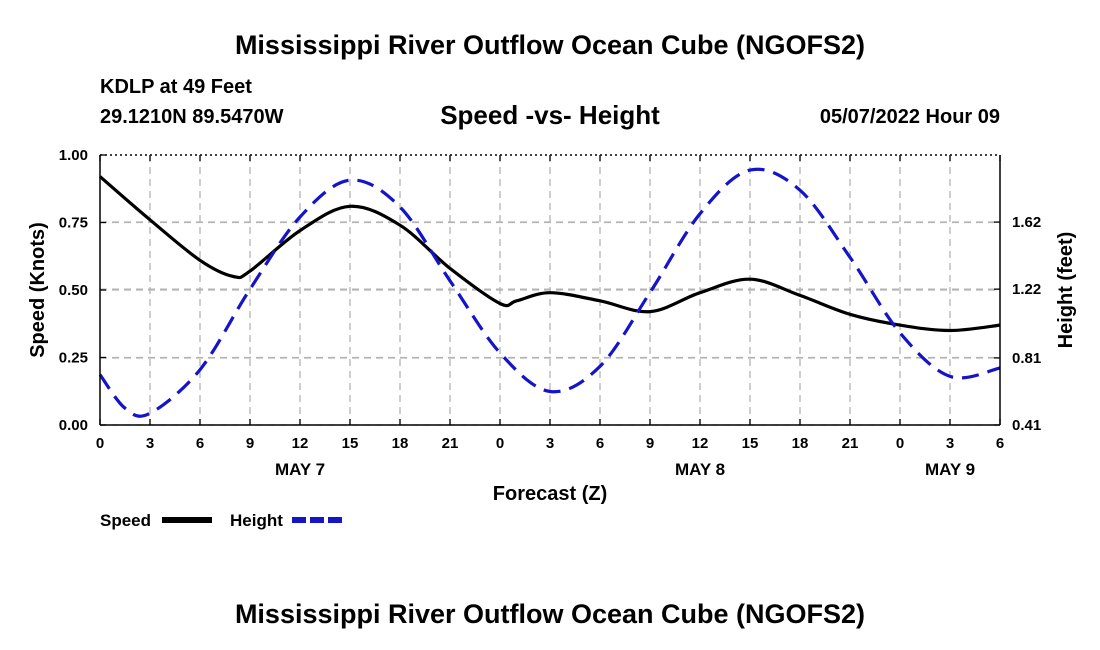  What do you see at coordinates (221, 520) in the screenshot?
I see `legend-layer: Speed Height` at bounding box center [221, 520].